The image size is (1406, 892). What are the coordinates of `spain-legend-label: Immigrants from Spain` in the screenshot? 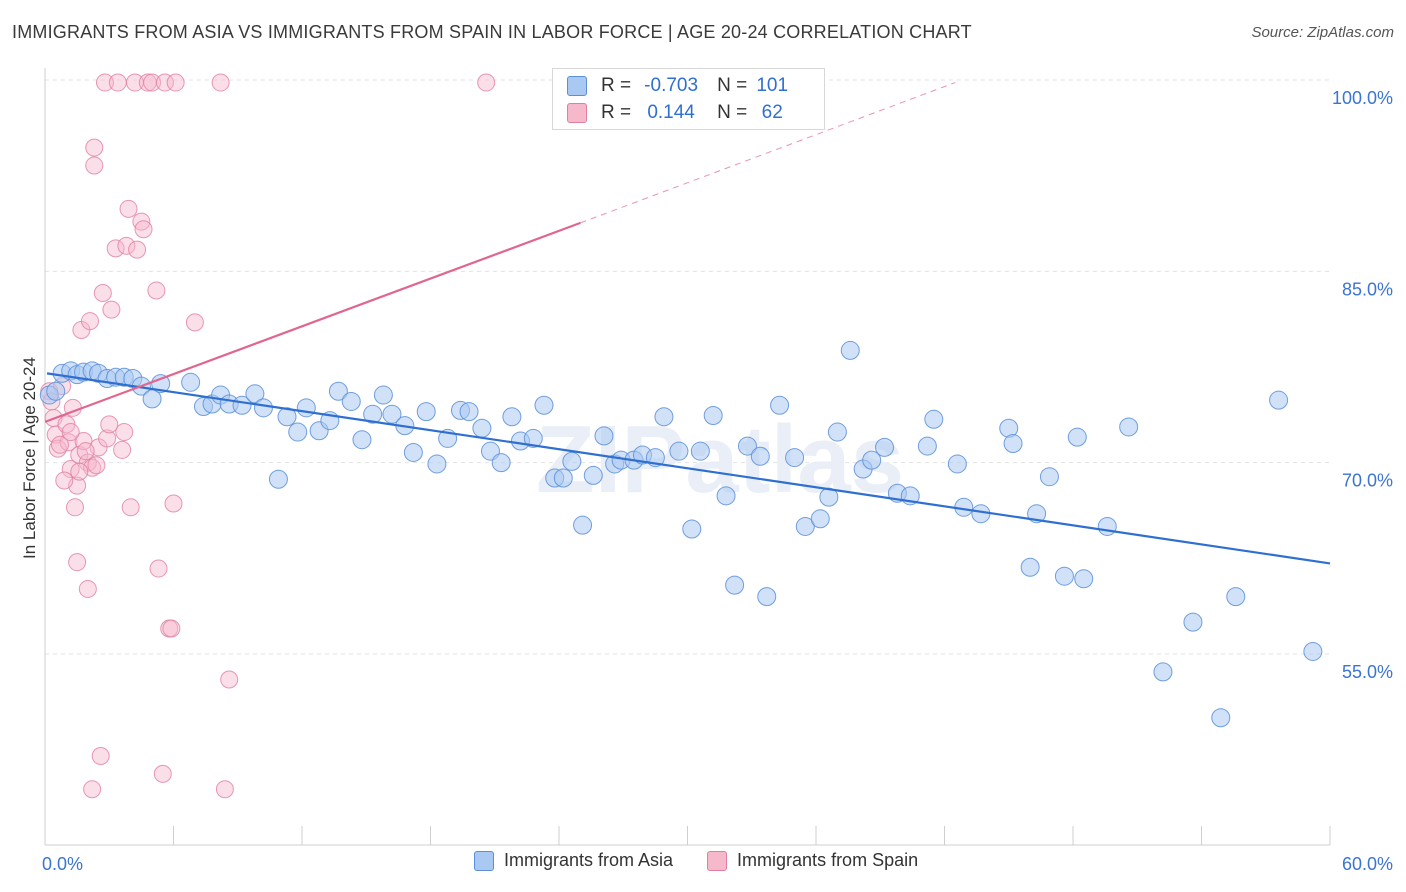 It's located at (828, 860).